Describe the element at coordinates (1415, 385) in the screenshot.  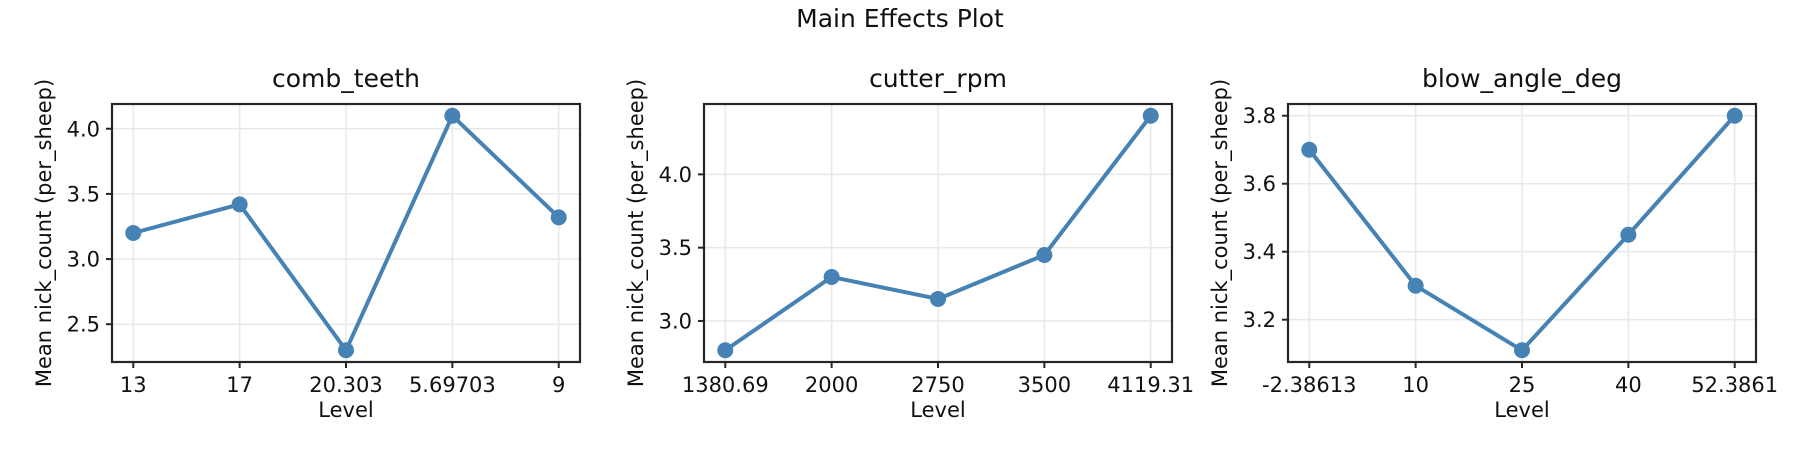
I see `x-tick-label: 10` at that location.